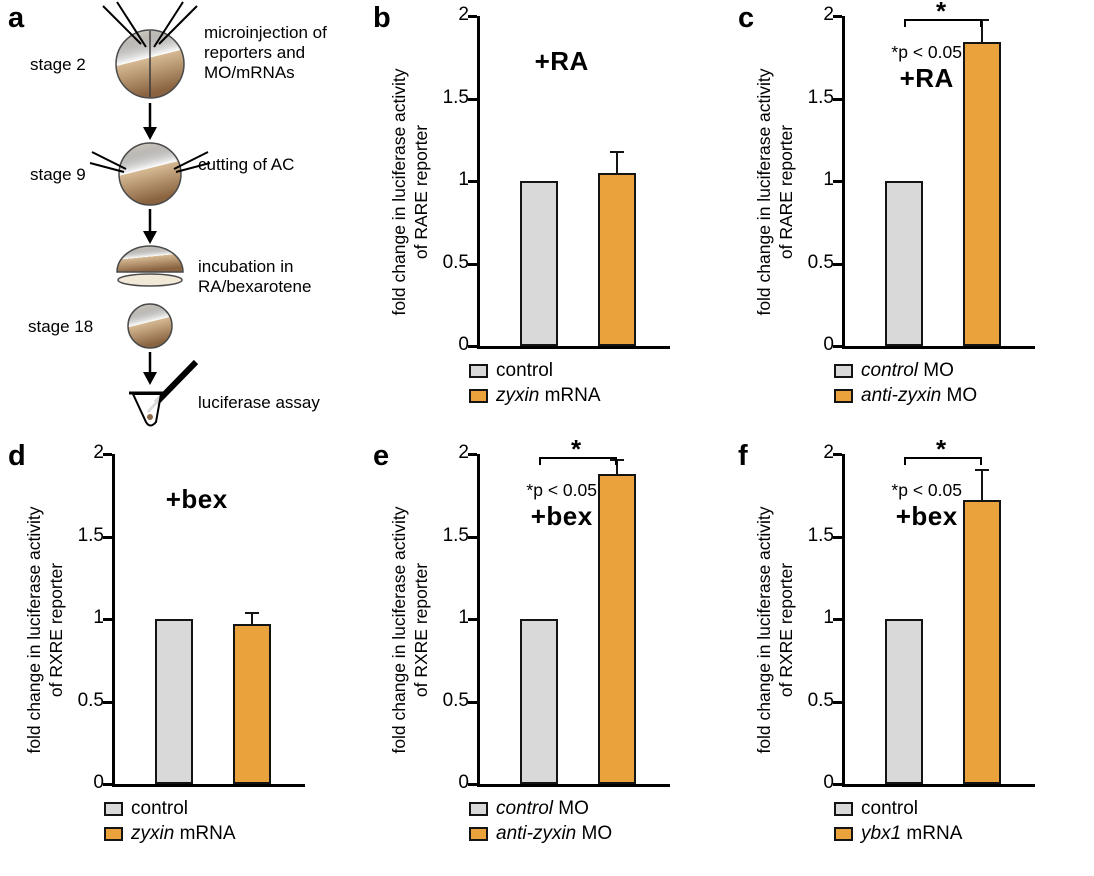 This screenshot has width=1094, height=876. What do you see at coordinates (150, 162) in the screenshot?
I see `cutting-needle-icon` at bounding box center [150, 162].